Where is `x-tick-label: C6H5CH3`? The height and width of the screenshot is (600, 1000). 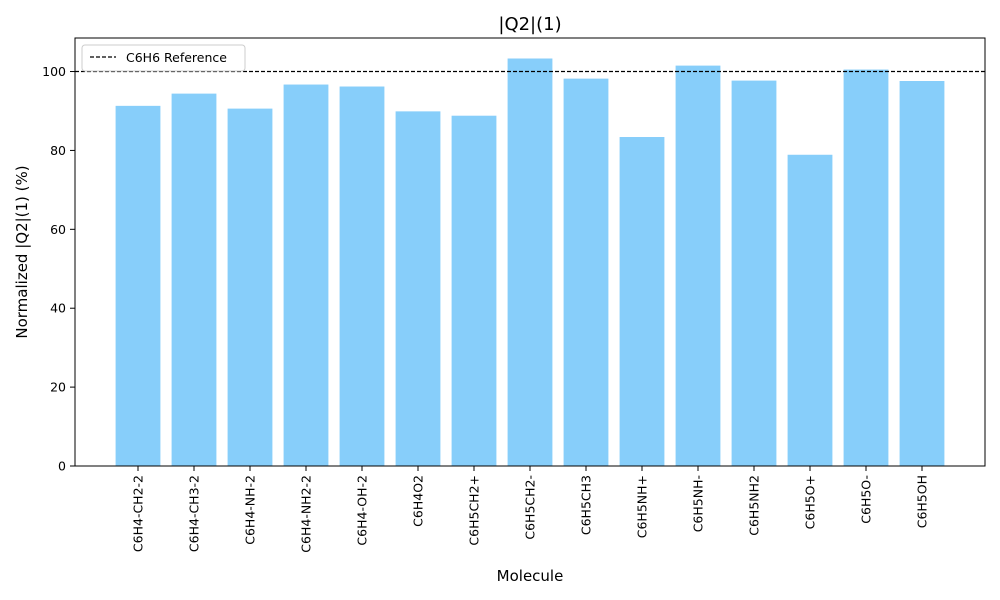
x-tick-label: C6H5CH3 is located at coordinates (586, 505).